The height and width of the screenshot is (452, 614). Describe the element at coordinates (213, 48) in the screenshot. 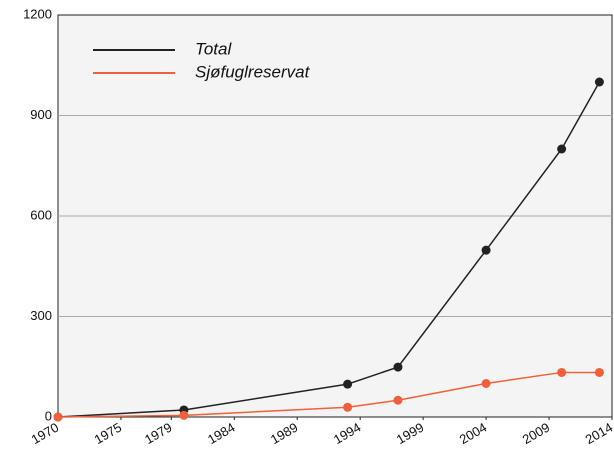

I see `legend-label: Total` at that location.